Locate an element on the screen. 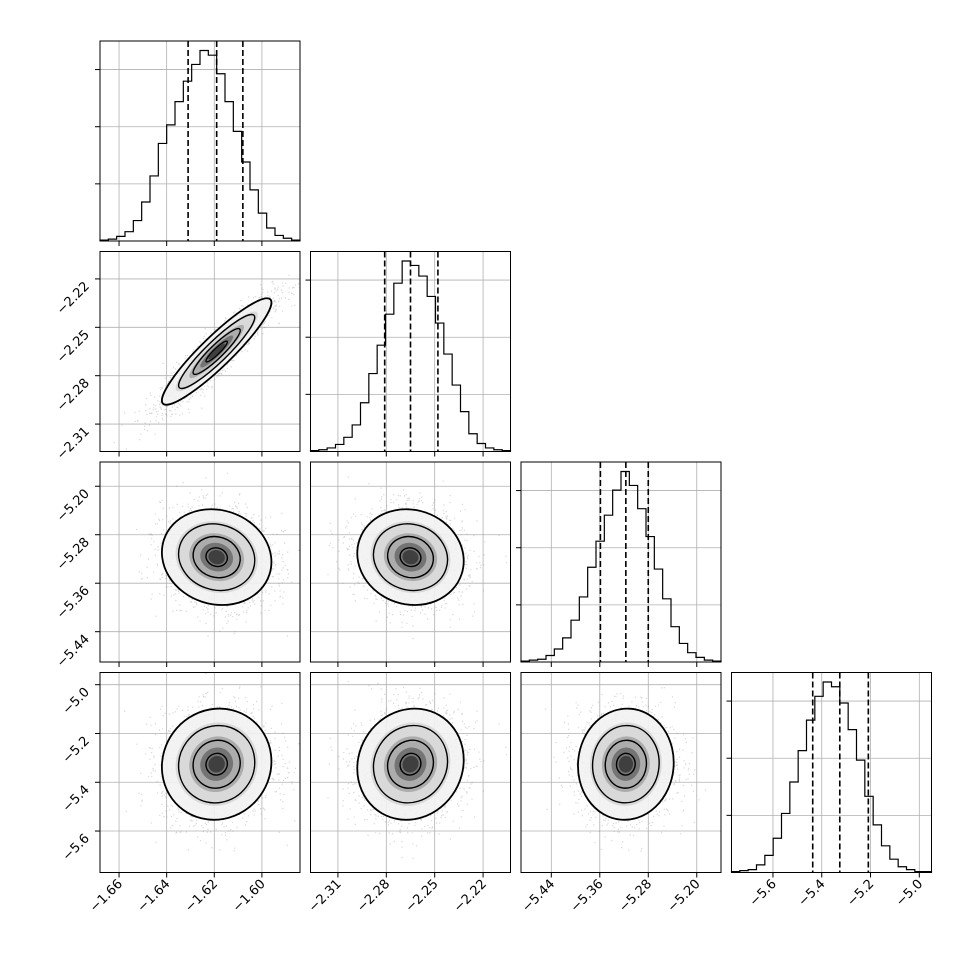 The width and height of the screenshot is (970, 970). y-tick-label: −2.31 is located at coordinates (73, 443).